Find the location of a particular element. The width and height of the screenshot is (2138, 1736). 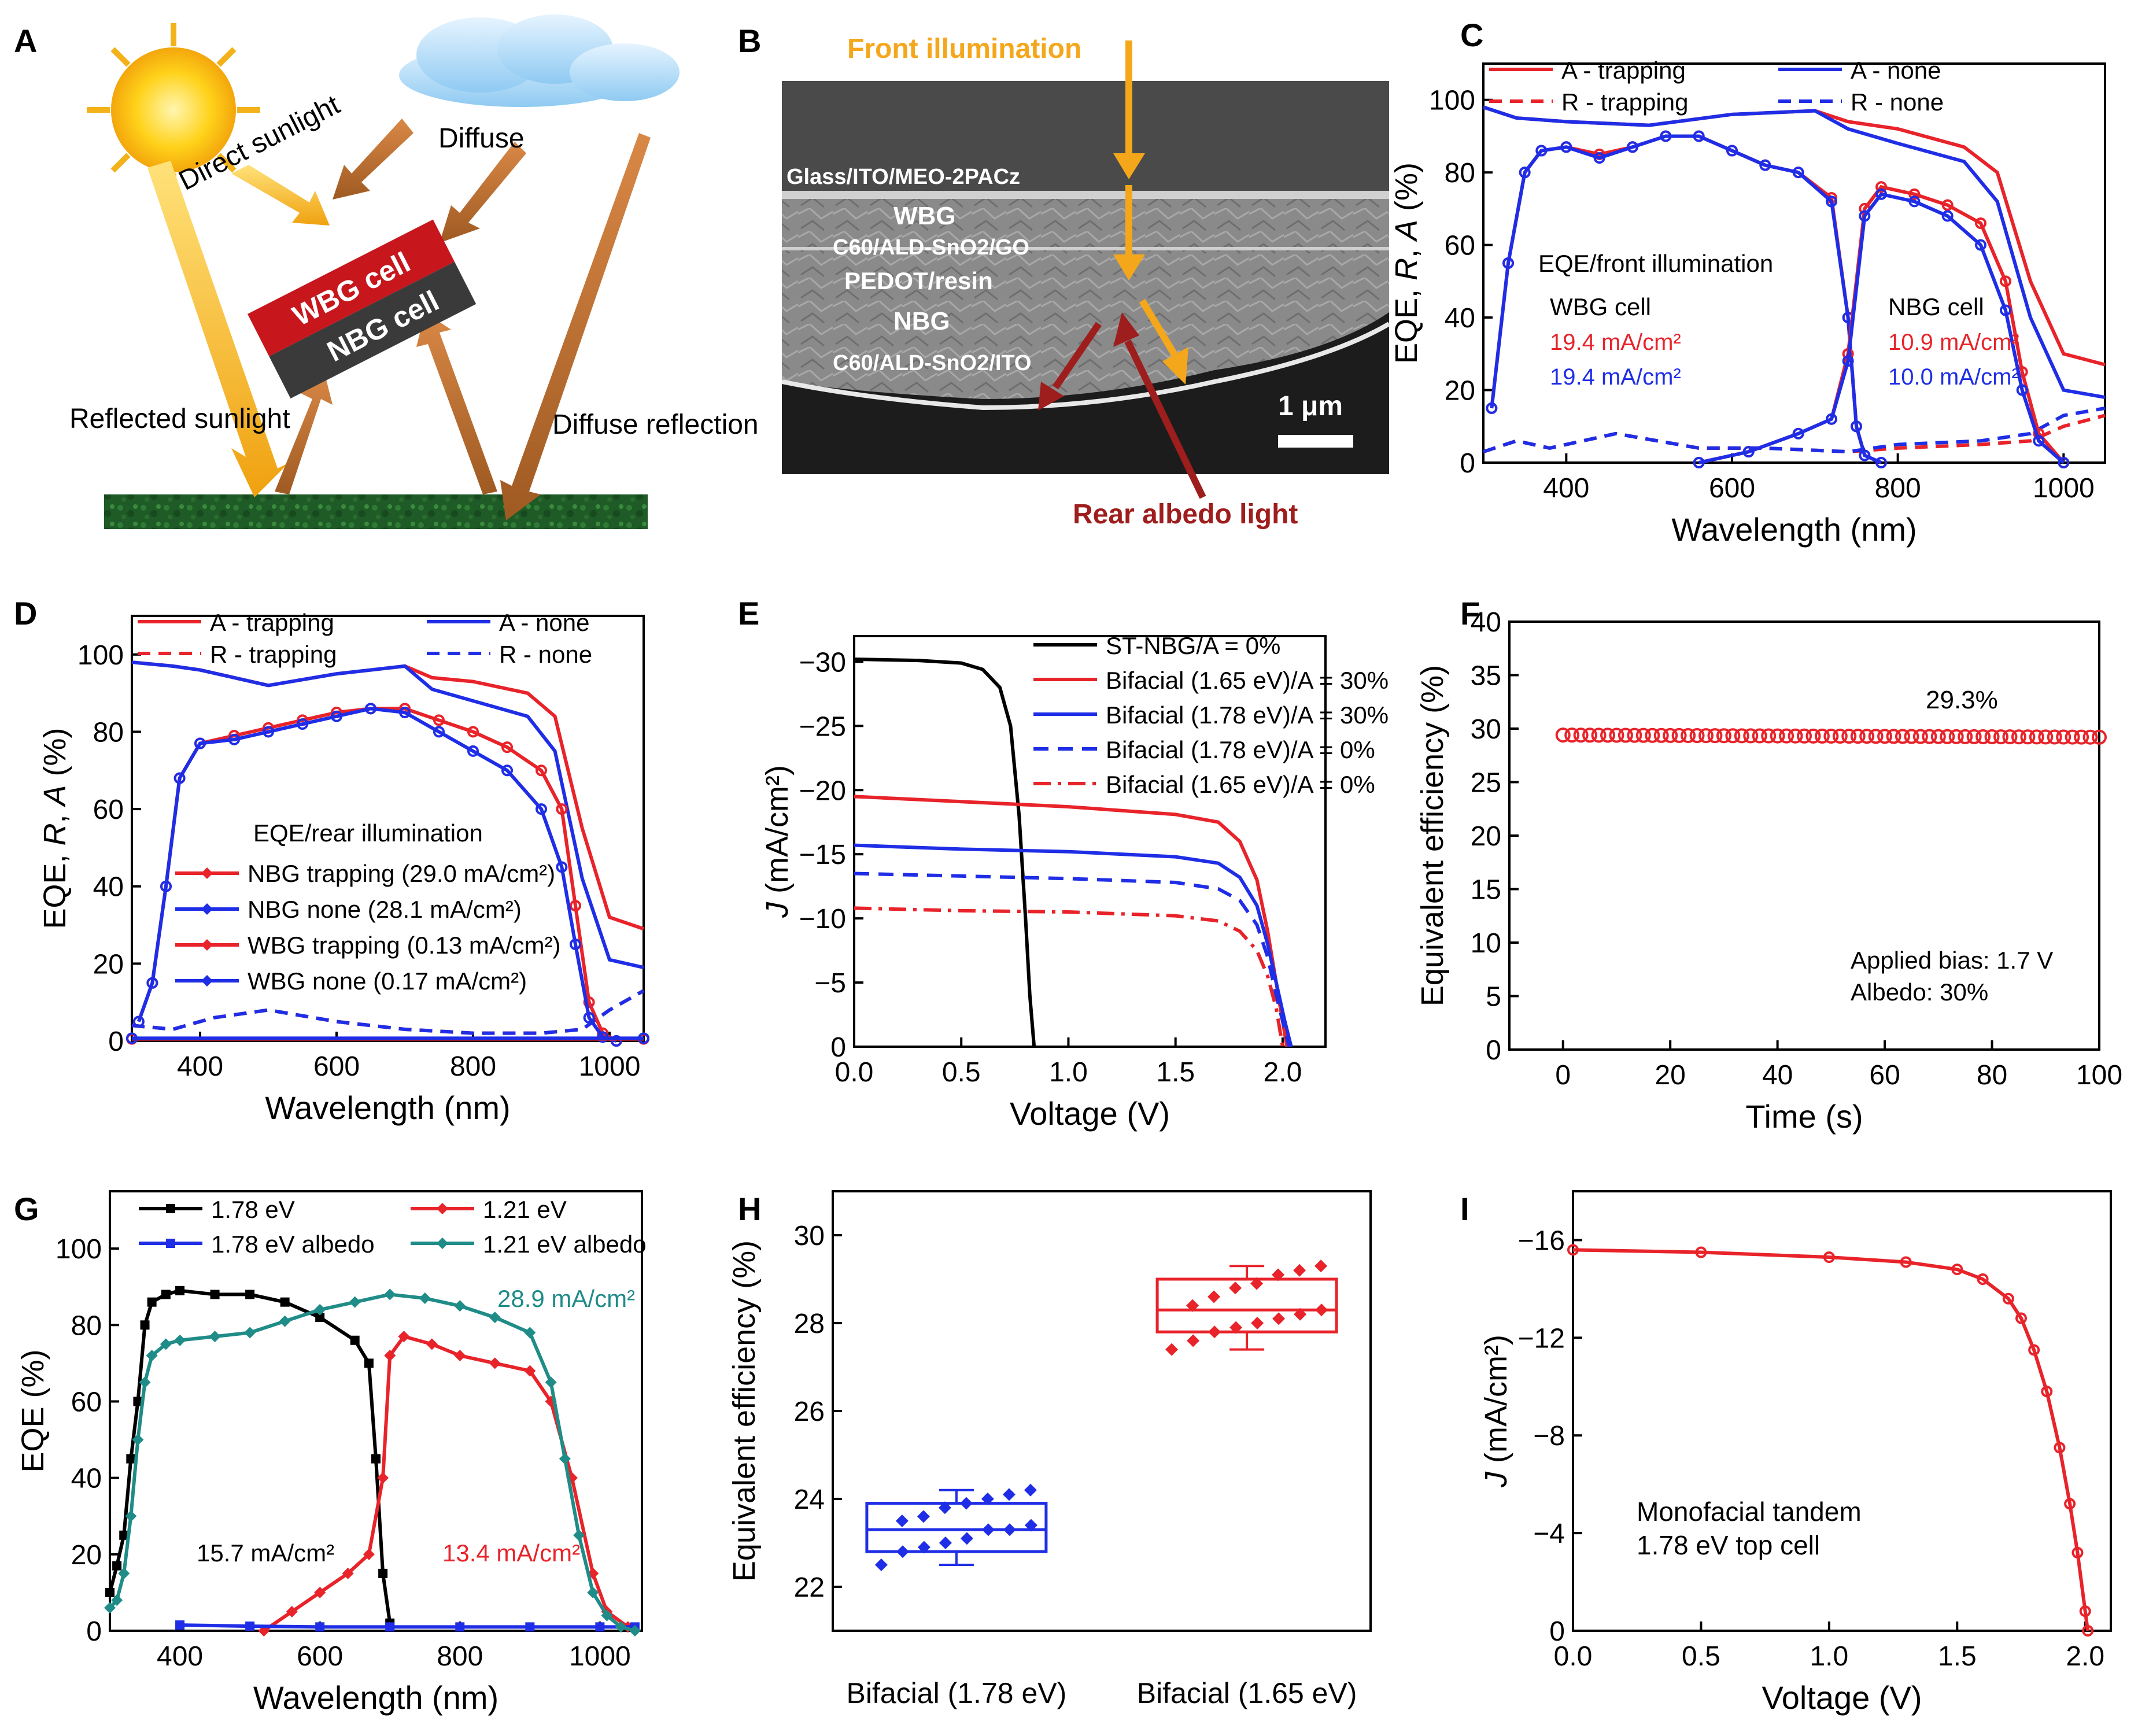

y-tick-label: 100 is located at coordinates (100, 655).